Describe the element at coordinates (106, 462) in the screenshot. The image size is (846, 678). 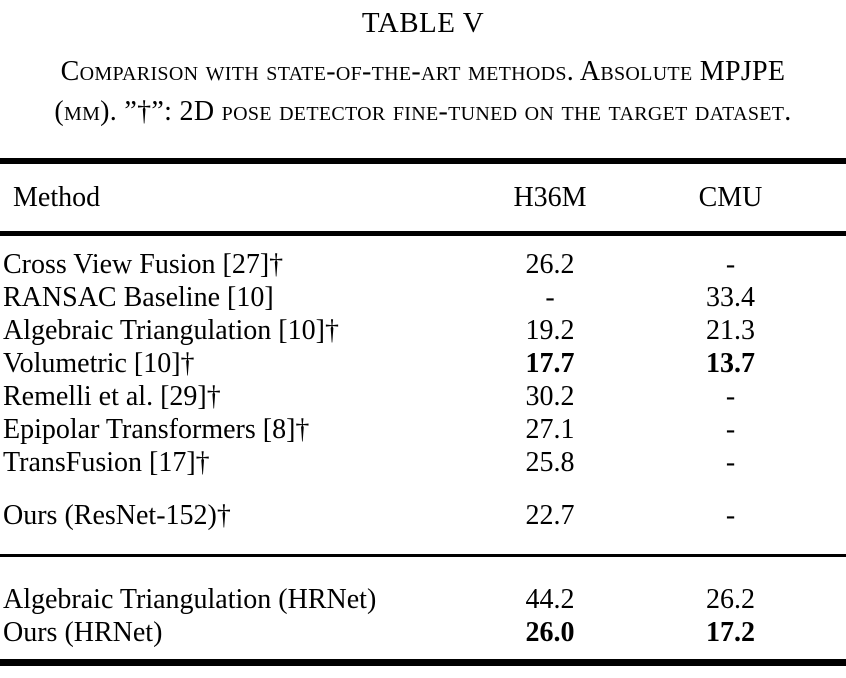
I see `method-cell: TransFusion [17]†` at that location.